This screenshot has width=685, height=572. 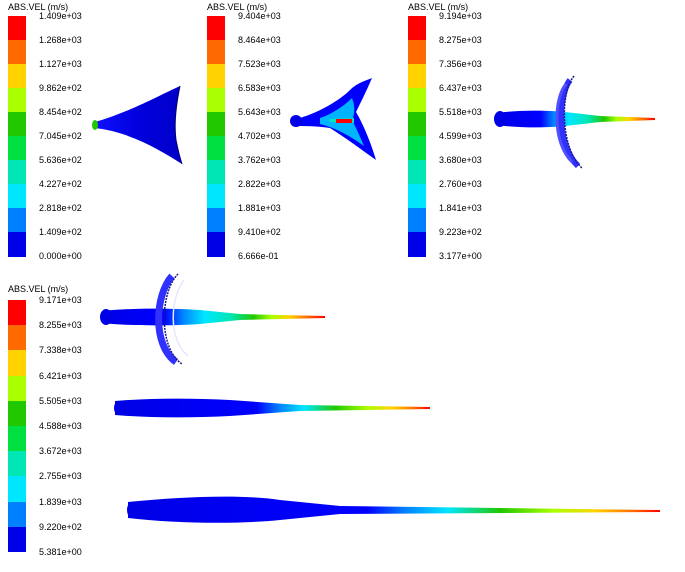 What do you see at coordinates (259, 112) in the screenshot?
I see `legend-tick-label: 5.643e+03` at bounding box center [259, 112].